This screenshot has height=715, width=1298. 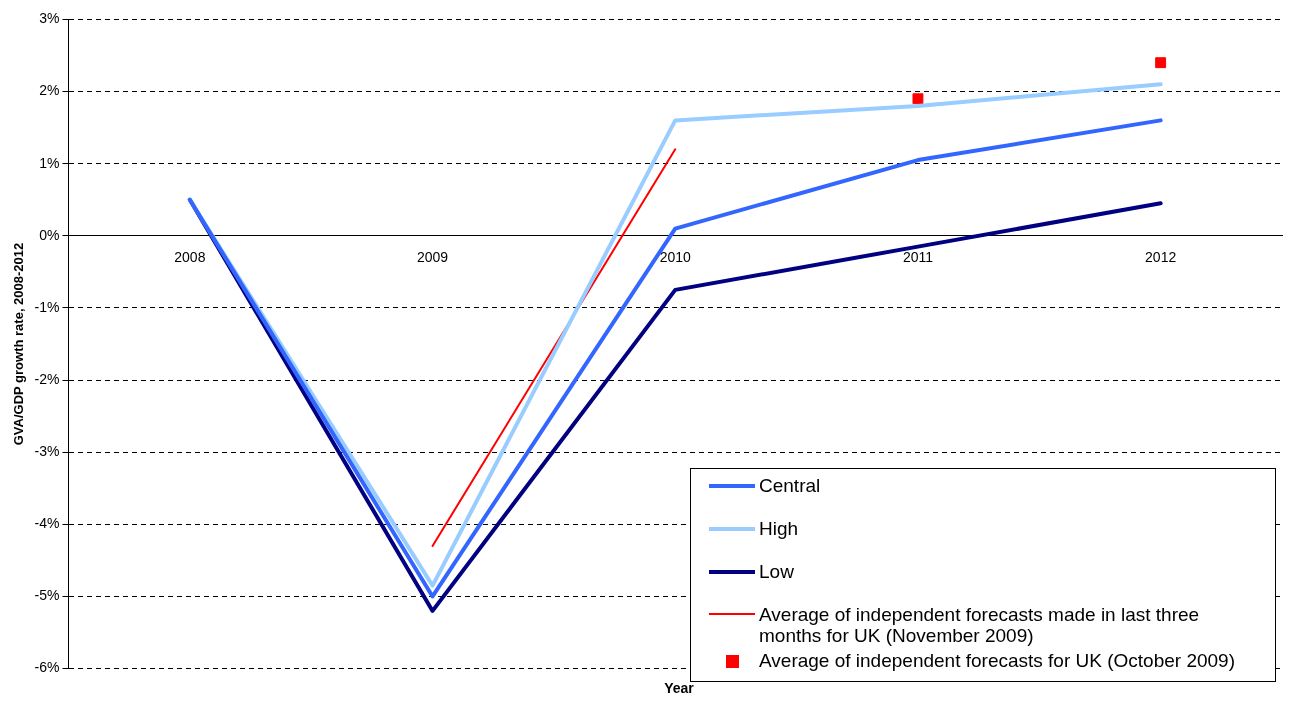 I want to click on x-tick-label: 2010, so click(x=675, y=257).